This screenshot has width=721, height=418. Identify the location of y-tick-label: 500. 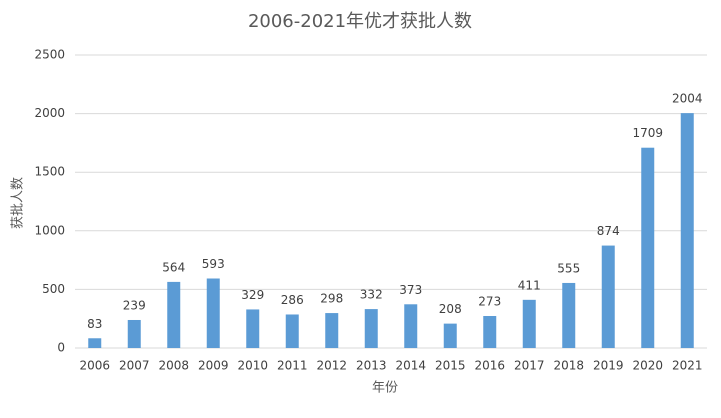
(53, 289).